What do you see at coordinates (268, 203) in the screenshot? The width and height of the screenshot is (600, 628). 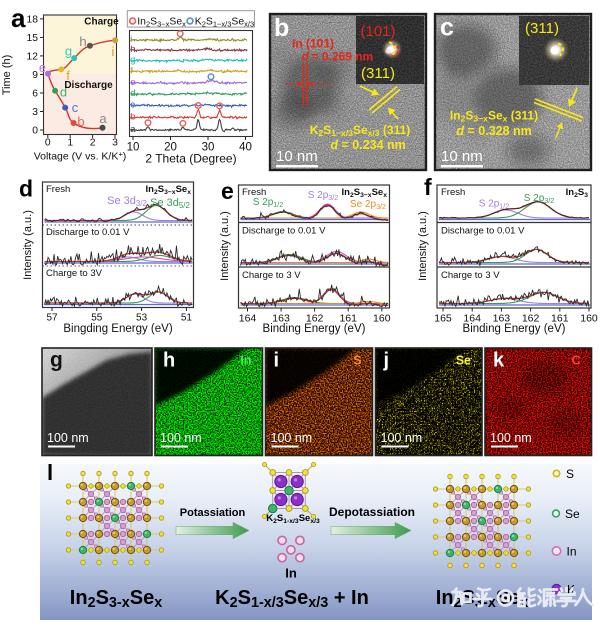 I see `svg-text: S 2p1/2` at bounding box center [268, 203].